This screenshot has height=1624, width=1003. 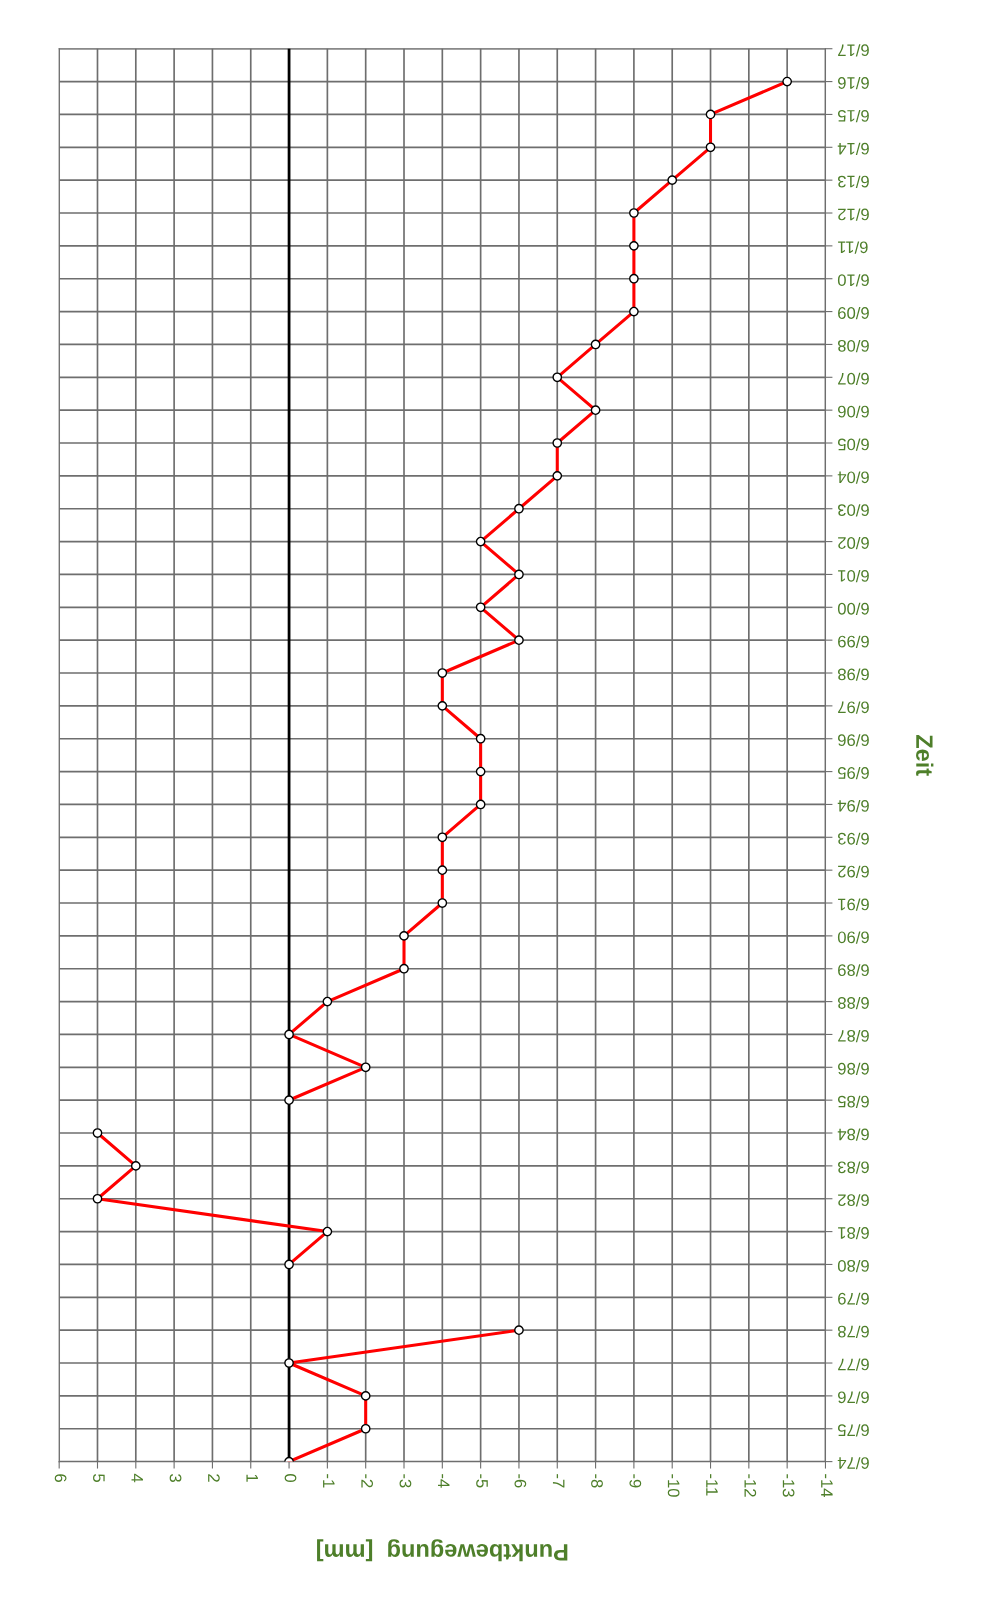 What do you see at coordinates (853, 970) in the screenshot?
I see `y-tick-label: 6/89` at bounding box center [853, 970].